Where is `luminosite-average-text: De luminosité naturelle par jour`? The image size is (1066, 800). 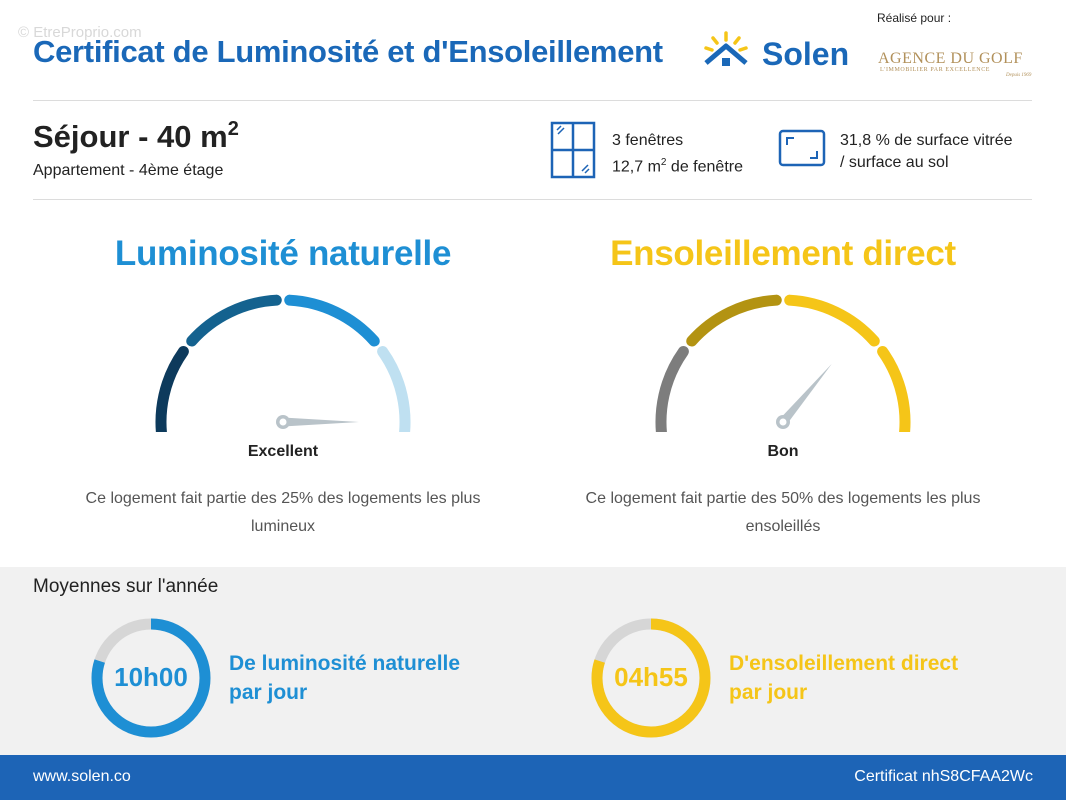
luminosite-average-text: De luminosité naturelle par jour is located at coordinates (345, 678).